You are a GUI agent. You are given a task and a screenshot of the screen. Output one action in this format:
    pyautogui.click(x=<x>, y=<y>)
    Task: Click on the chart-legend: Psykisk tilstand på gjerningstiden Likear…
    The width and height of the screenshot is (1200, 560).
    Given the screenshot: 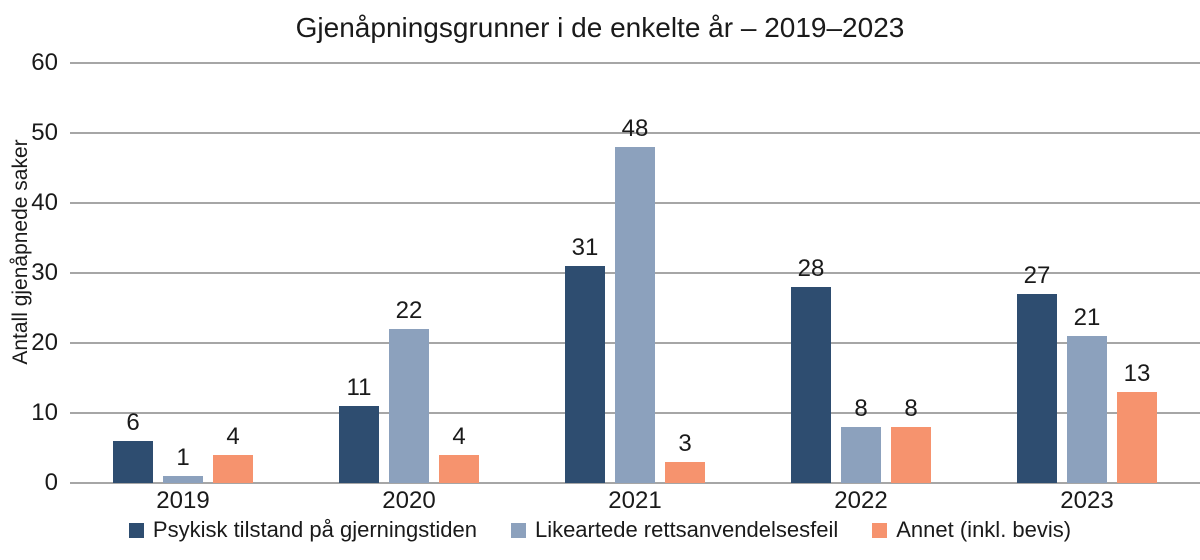 What is the action you would take?
    pyautogui.click(x=600, y=530)
    